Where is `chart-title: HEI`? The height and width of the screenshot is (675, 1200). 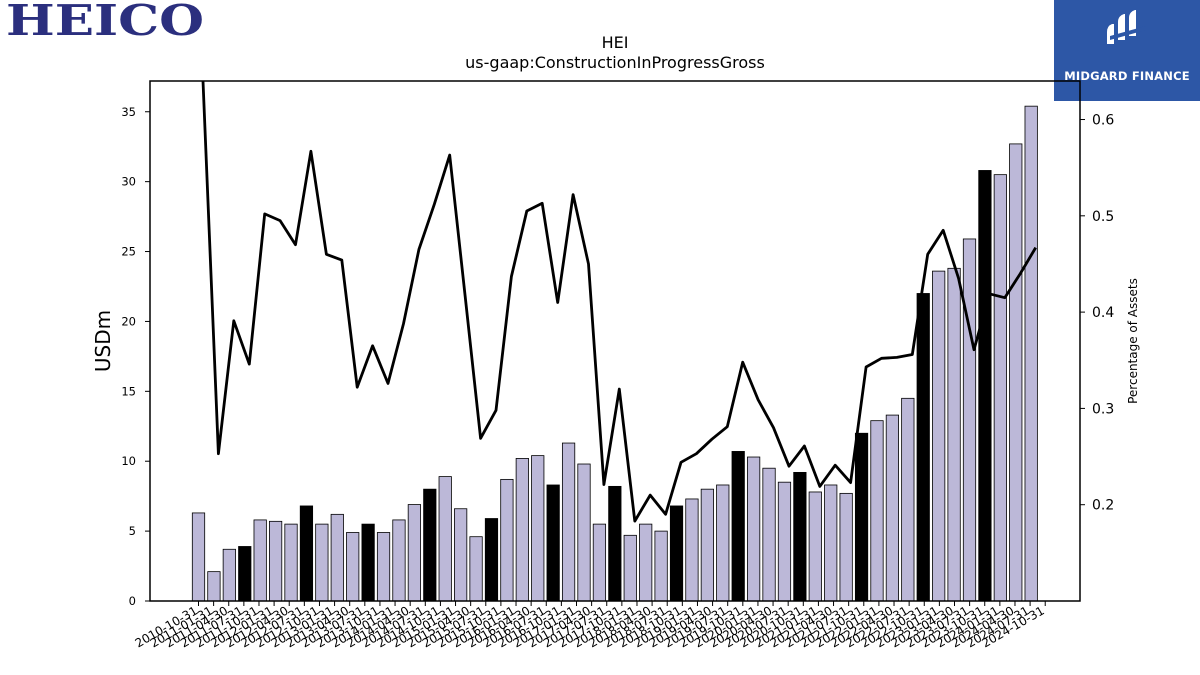
chart-title: HEI is located at coordinates (615, 42).